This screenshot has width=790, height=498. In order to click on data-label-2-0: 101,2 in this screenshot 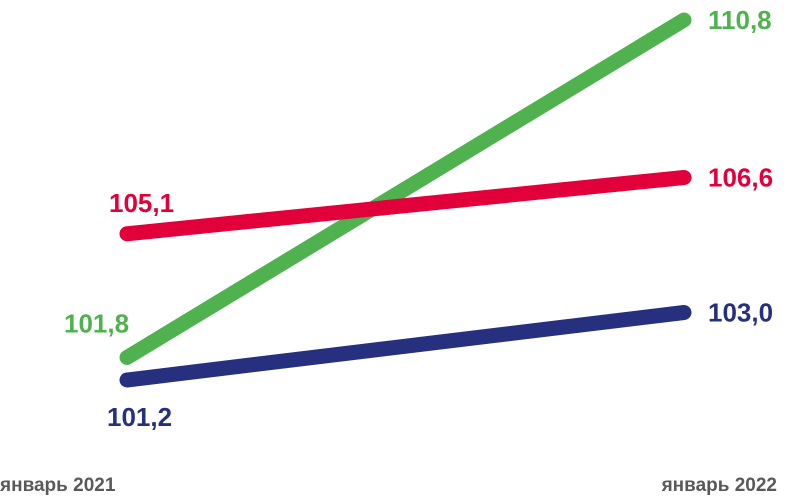, I will do `click(139, 417)`.